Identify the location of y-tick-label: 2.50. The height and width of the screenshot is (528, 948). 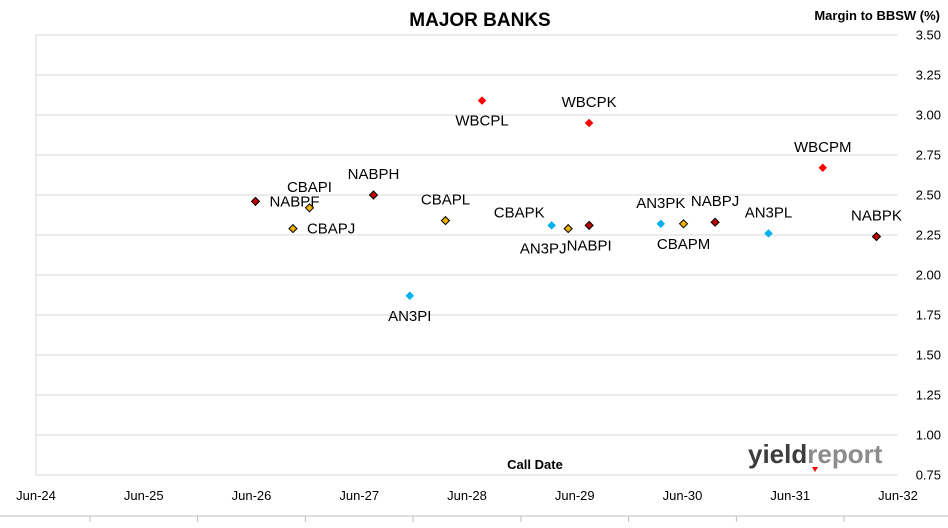
(928, 195).